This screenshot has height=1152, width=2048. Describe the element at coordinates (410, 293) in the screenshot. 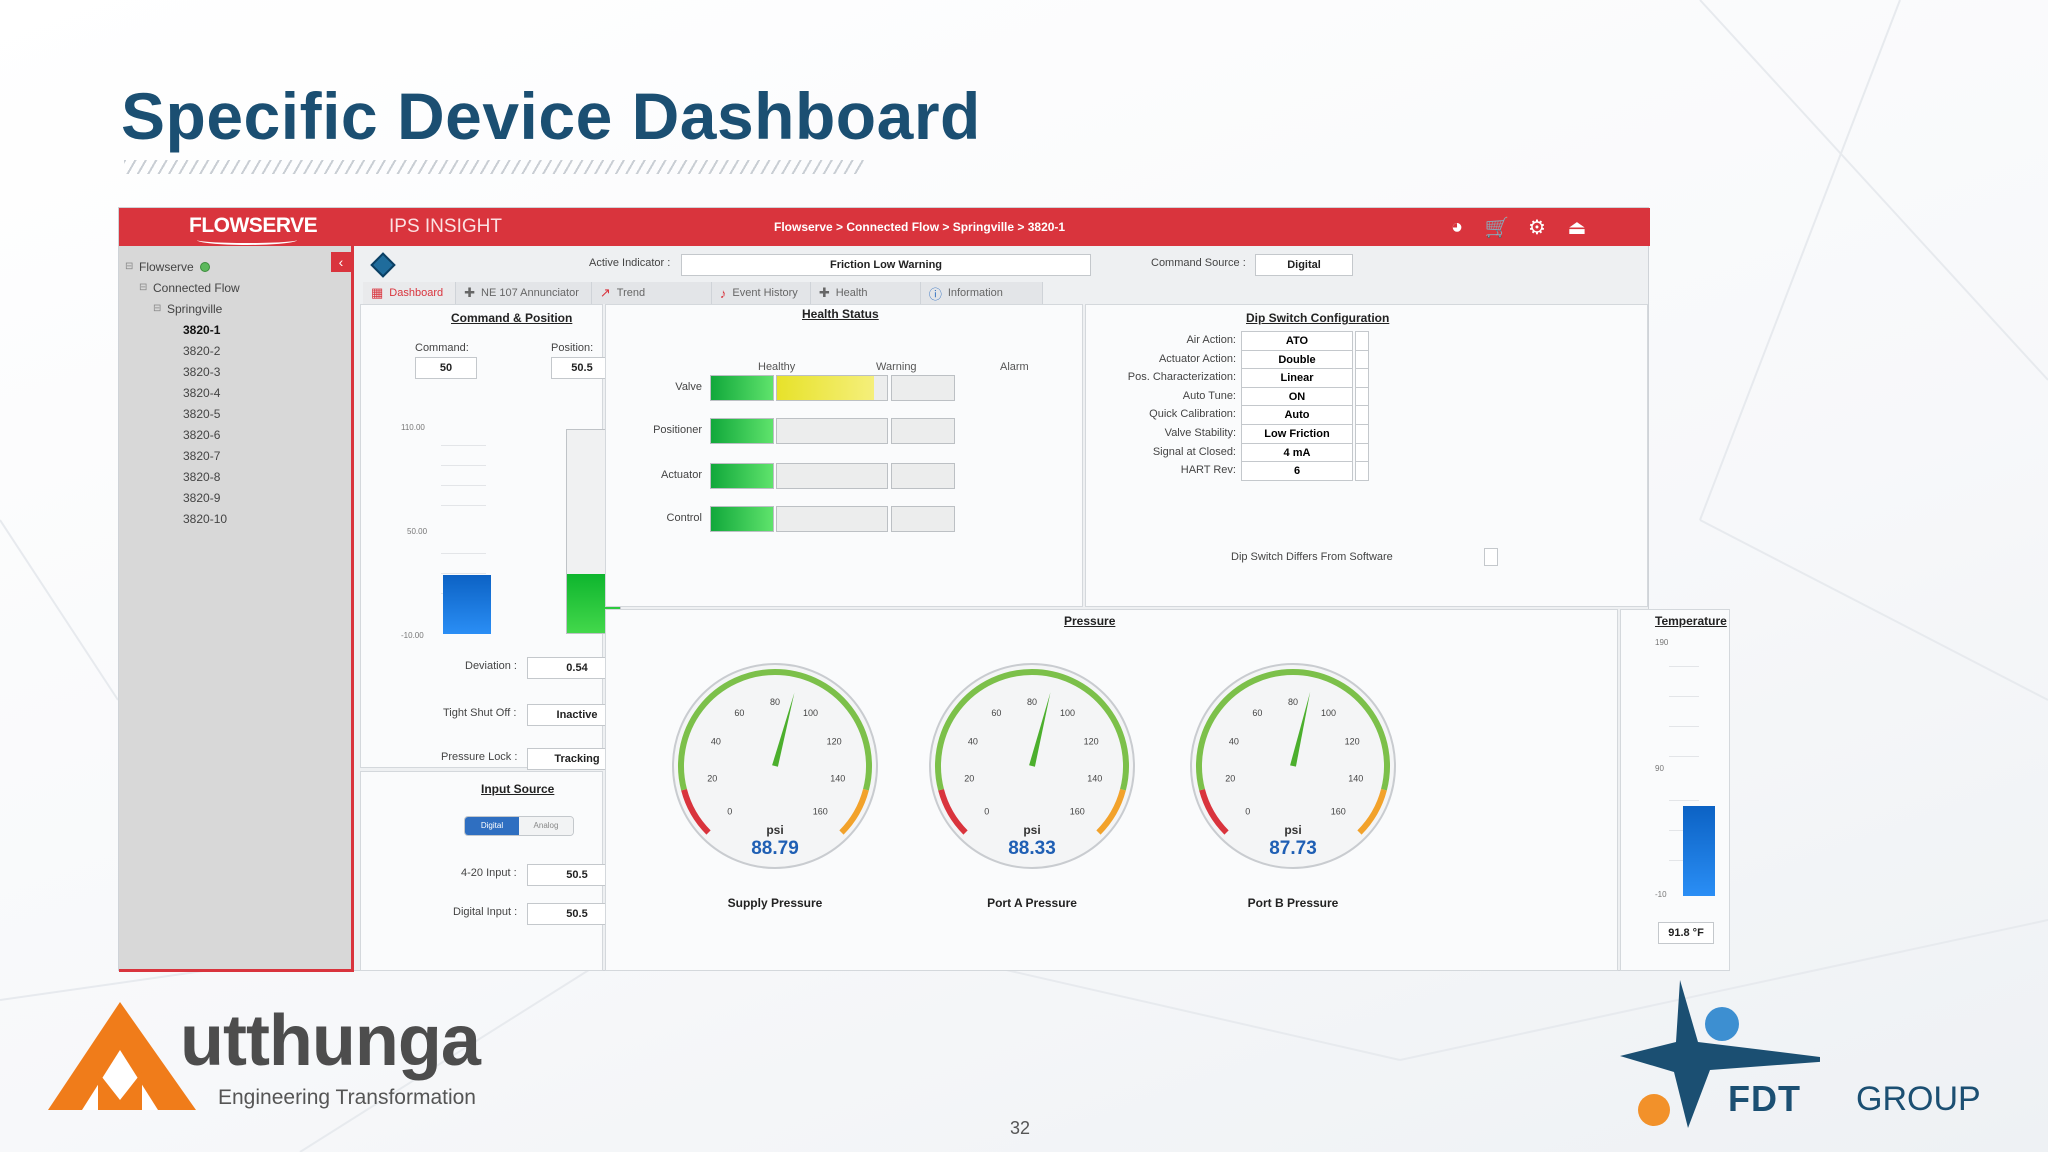

I see `tab-dashboard: ▦ Dashboard` at that location.